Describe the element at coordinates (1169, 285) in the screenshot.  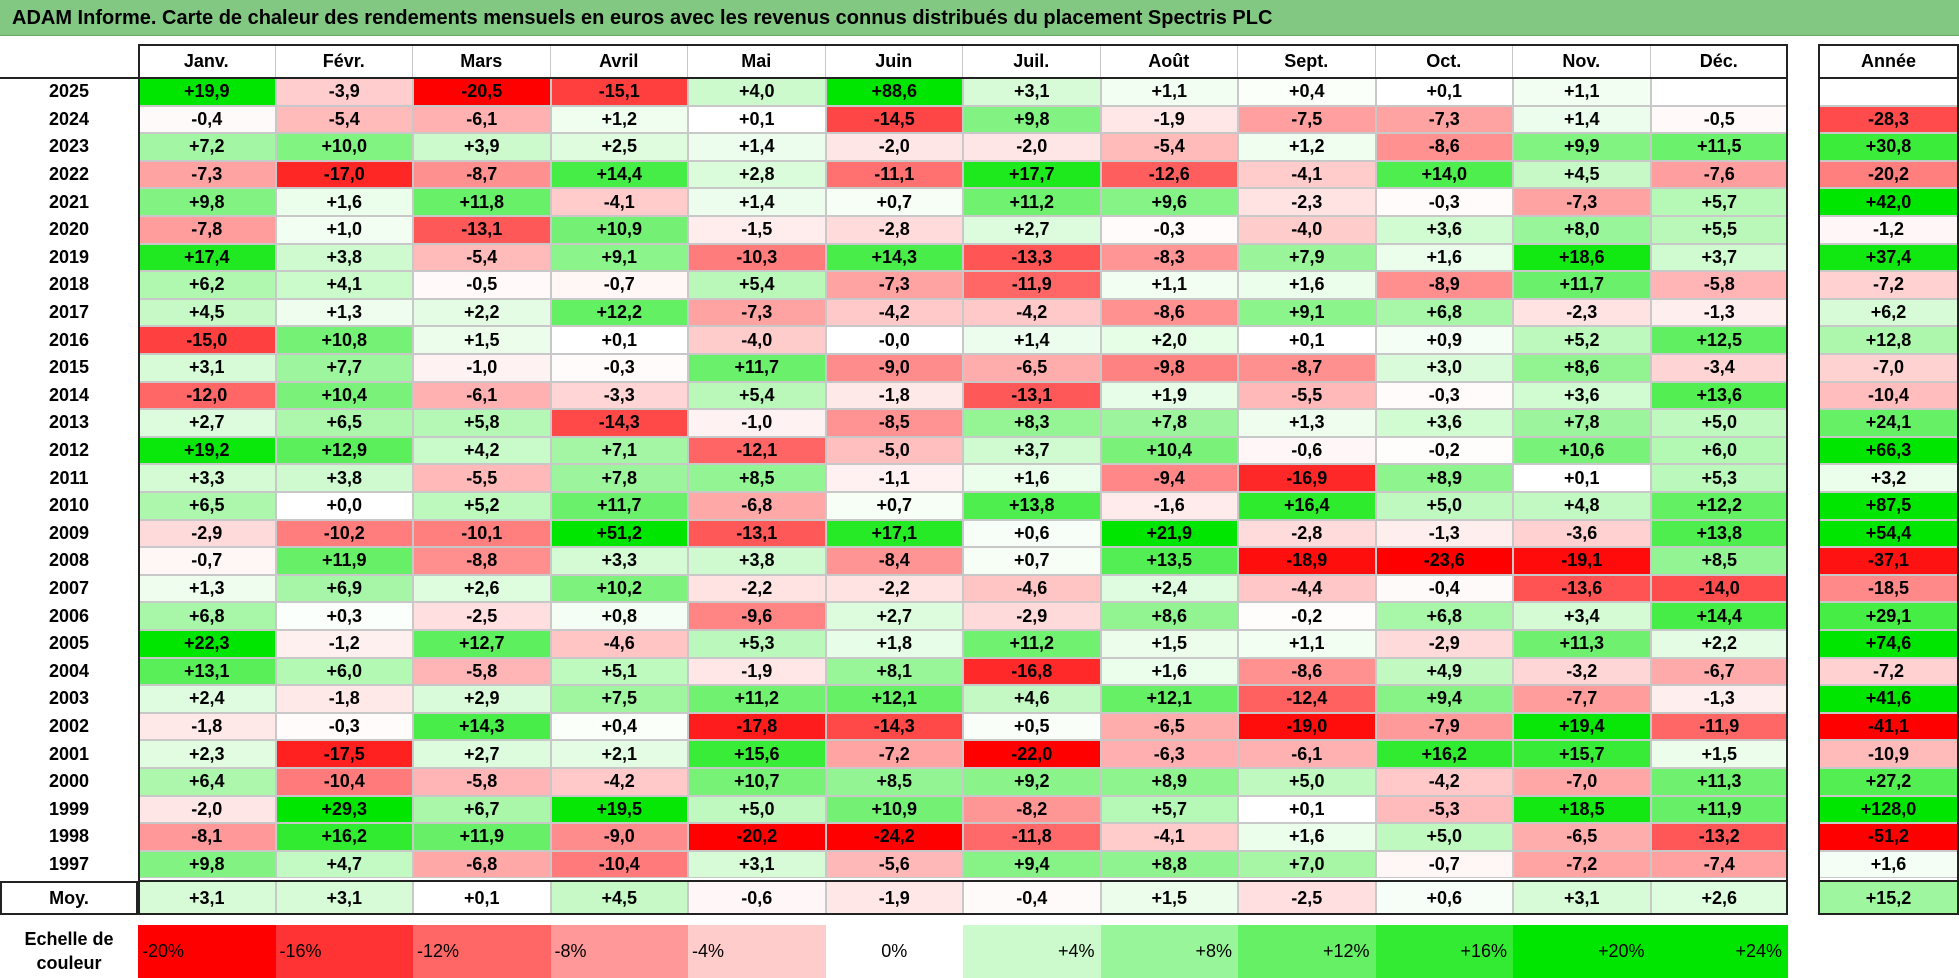
I see `heatmap-cell: +1,1` at that location.